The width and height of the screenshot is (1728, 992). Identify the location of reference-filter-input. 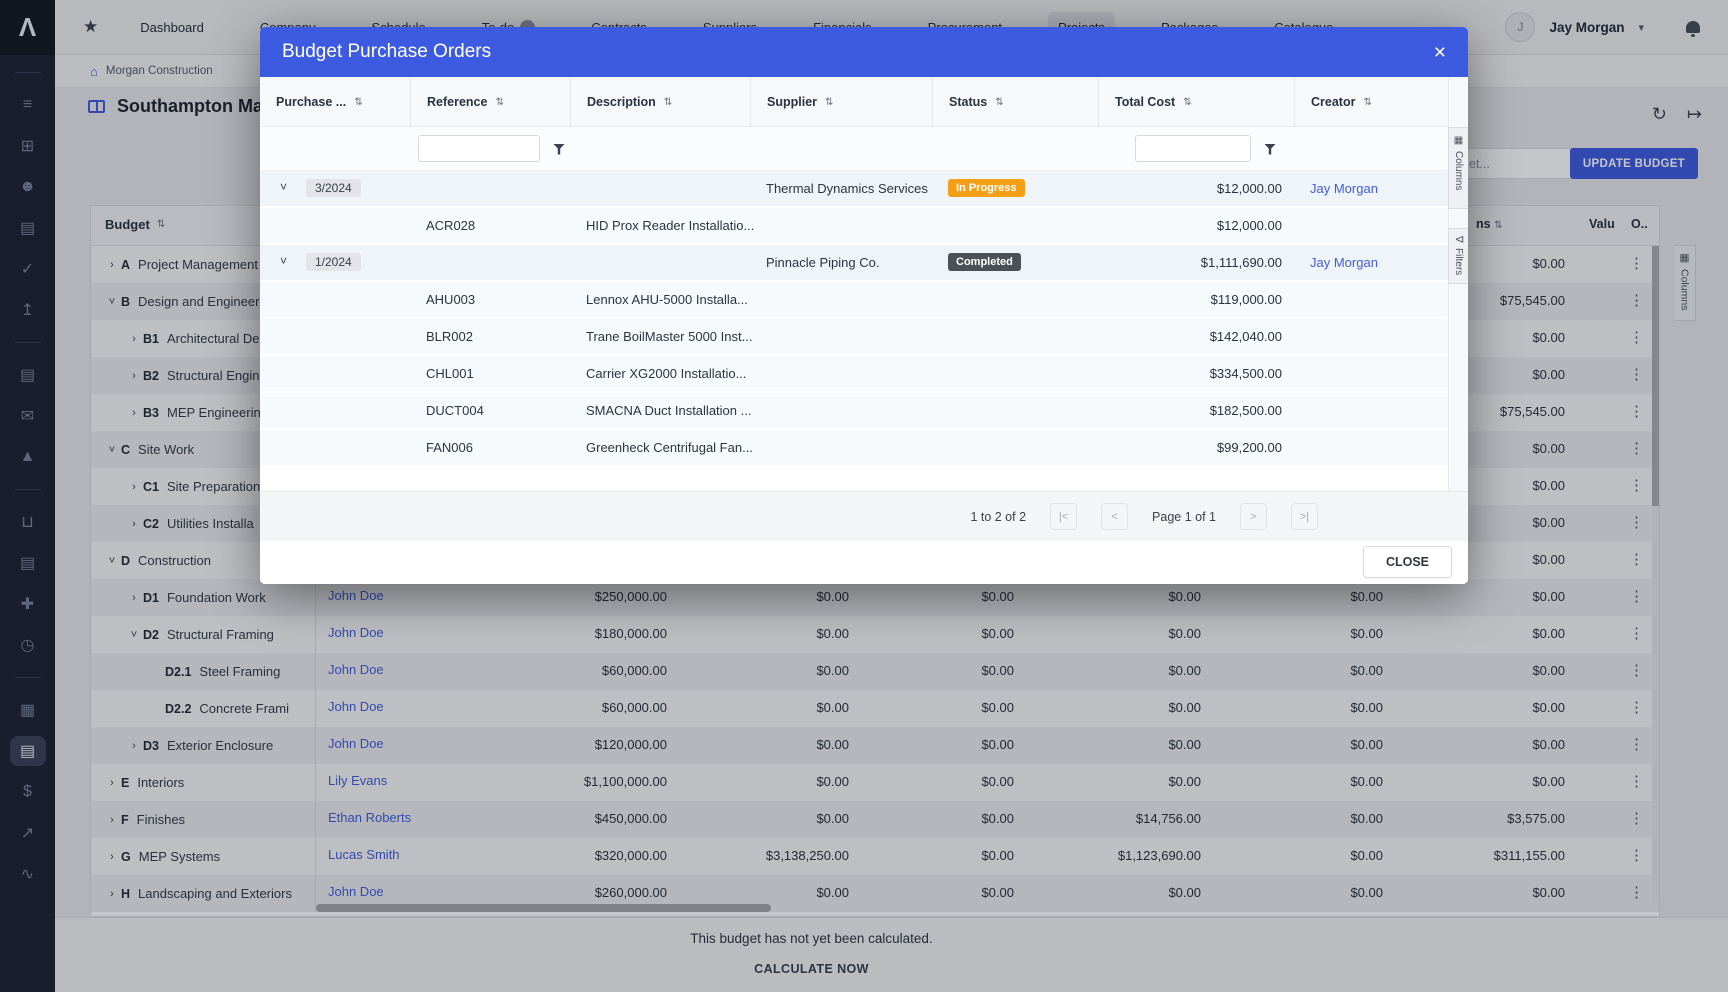
(479, 148).